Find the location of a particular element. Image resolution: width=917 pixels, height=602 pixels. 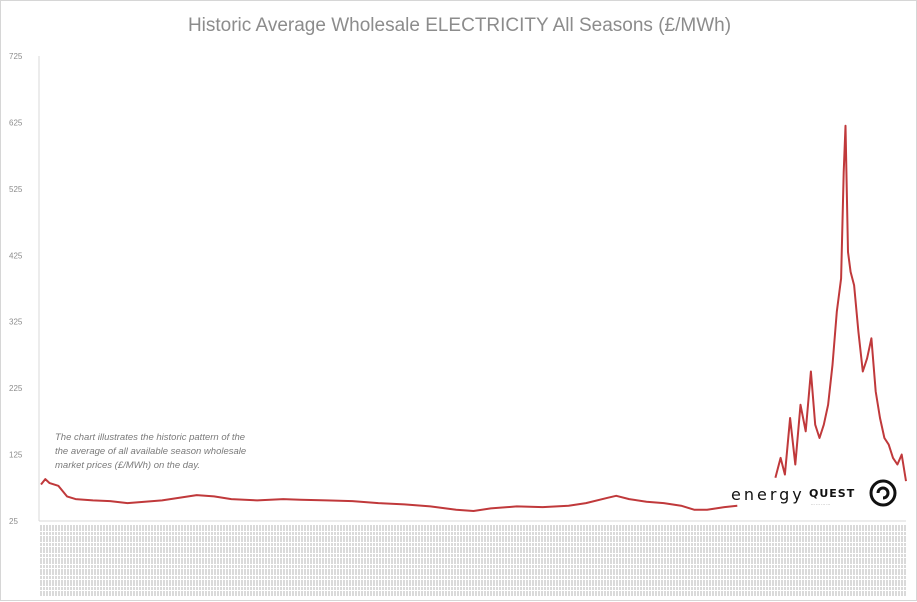

y-tick-label: 225 is located at coordinates (16, 388).